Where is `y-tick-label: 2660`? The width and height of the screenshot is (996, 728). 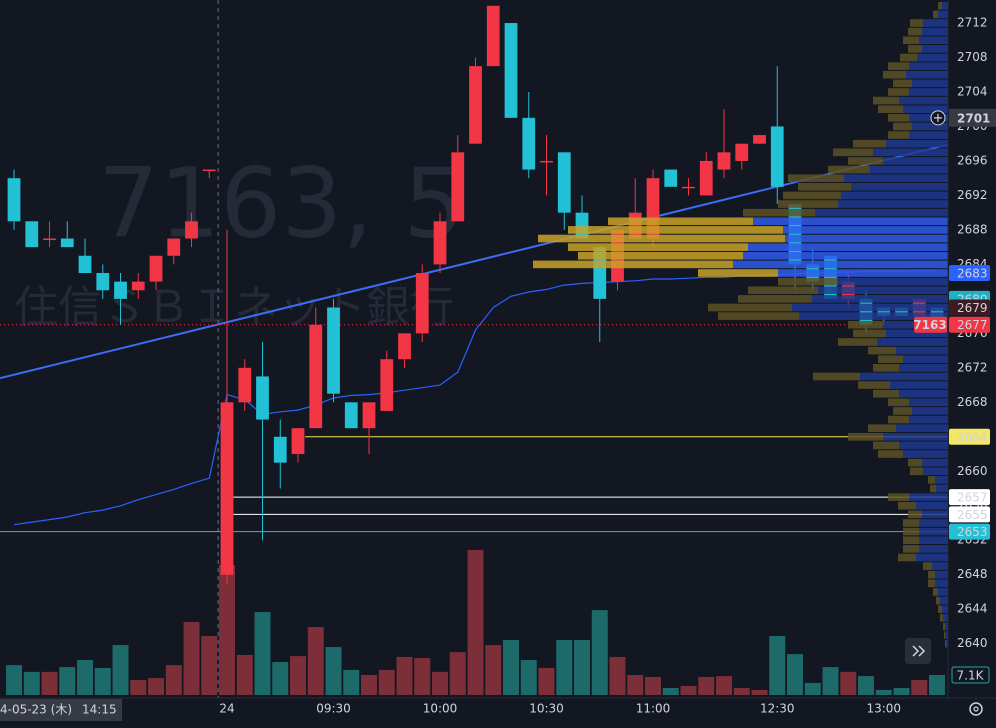
y-tick-label: 2660 is located at coordinates (972, 471).